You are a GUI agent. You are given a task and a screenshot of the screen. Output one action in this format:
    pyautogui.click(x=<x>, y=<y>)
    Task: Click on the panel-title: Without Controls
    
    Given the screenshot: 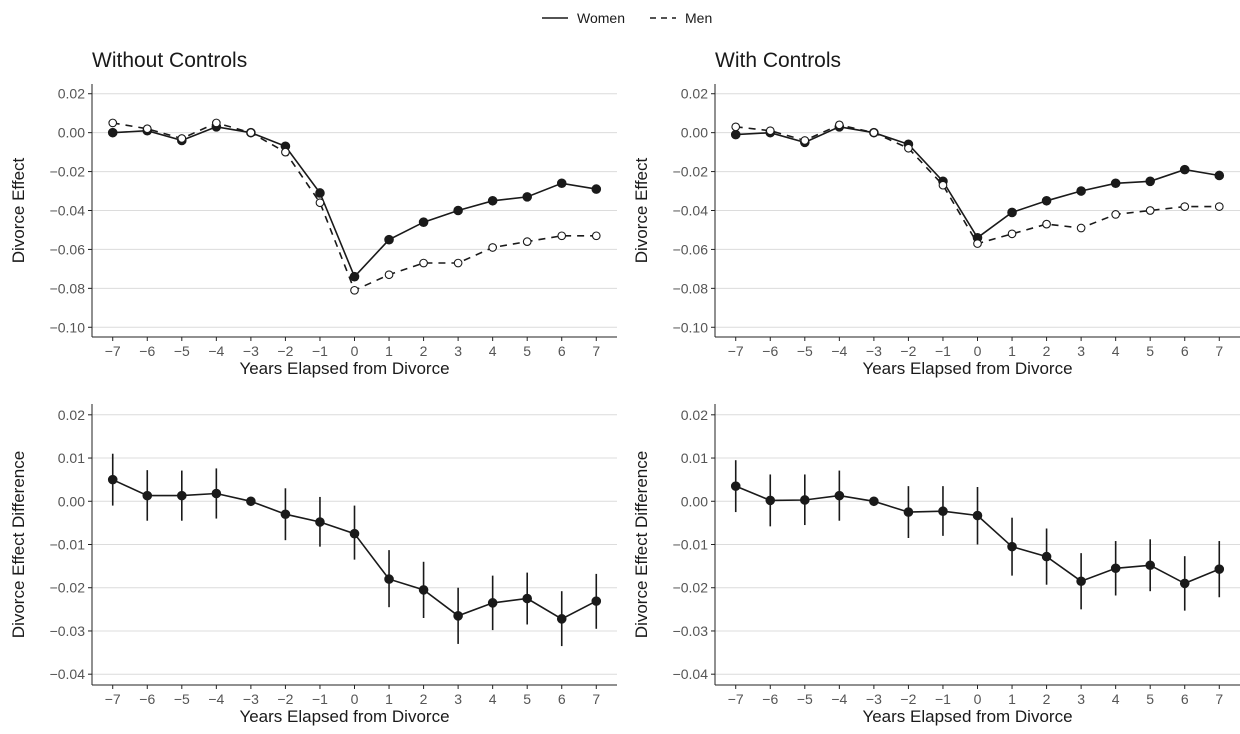 What is the action you would take?
    pyautogui.click(x=169, y=60)
    